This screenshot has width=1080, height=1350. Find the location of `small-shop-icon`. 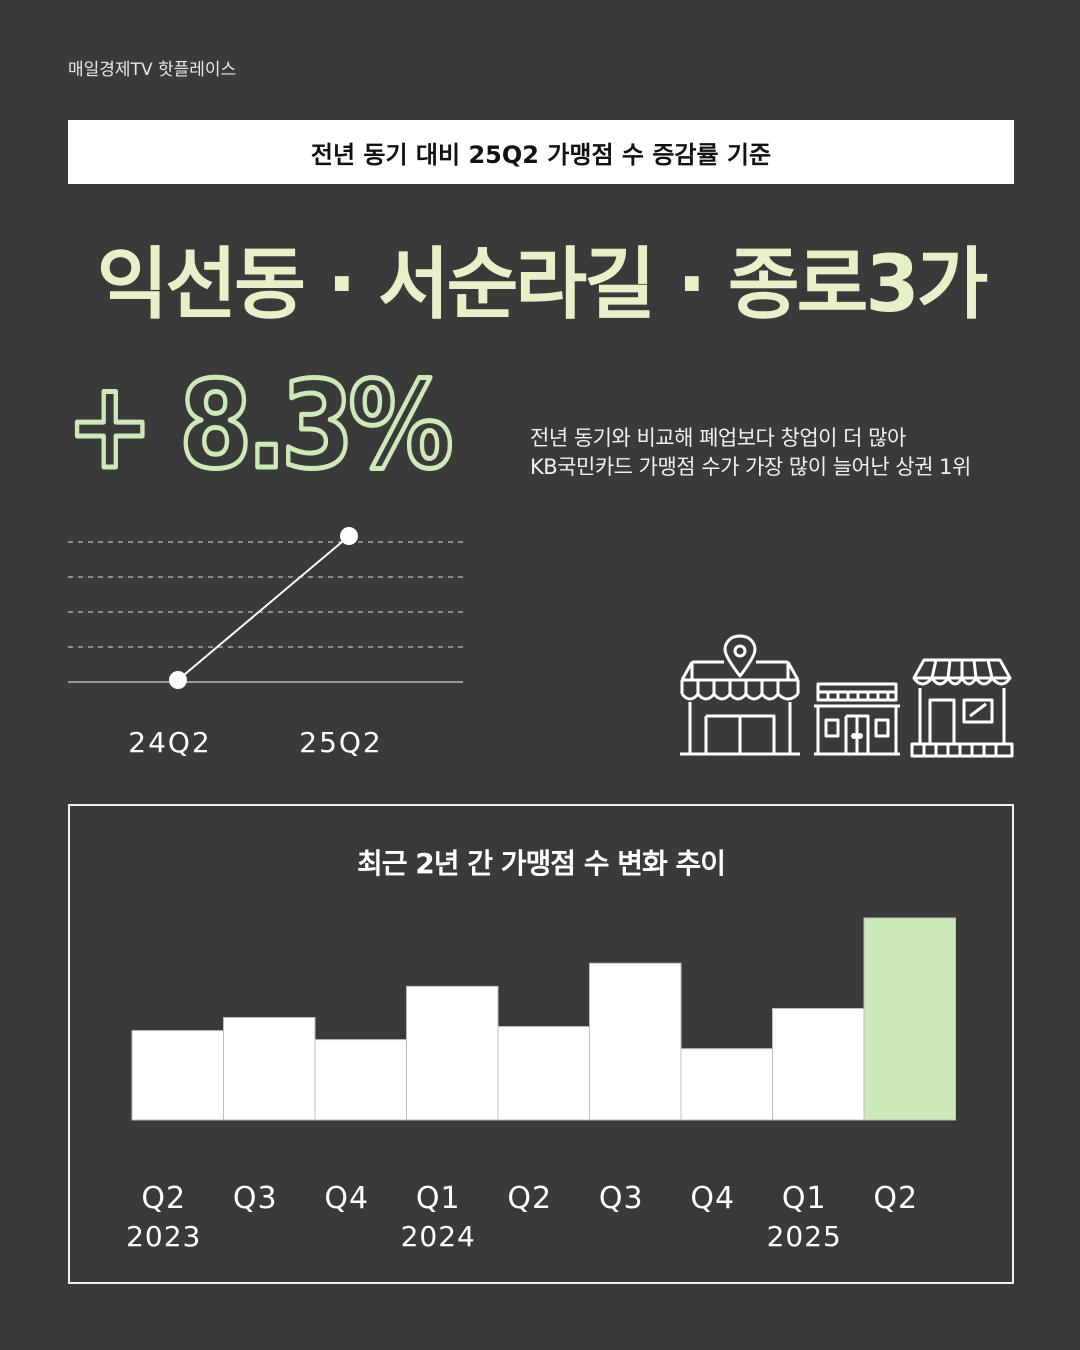

small-shop-icon is located at coordinates (857, 719).